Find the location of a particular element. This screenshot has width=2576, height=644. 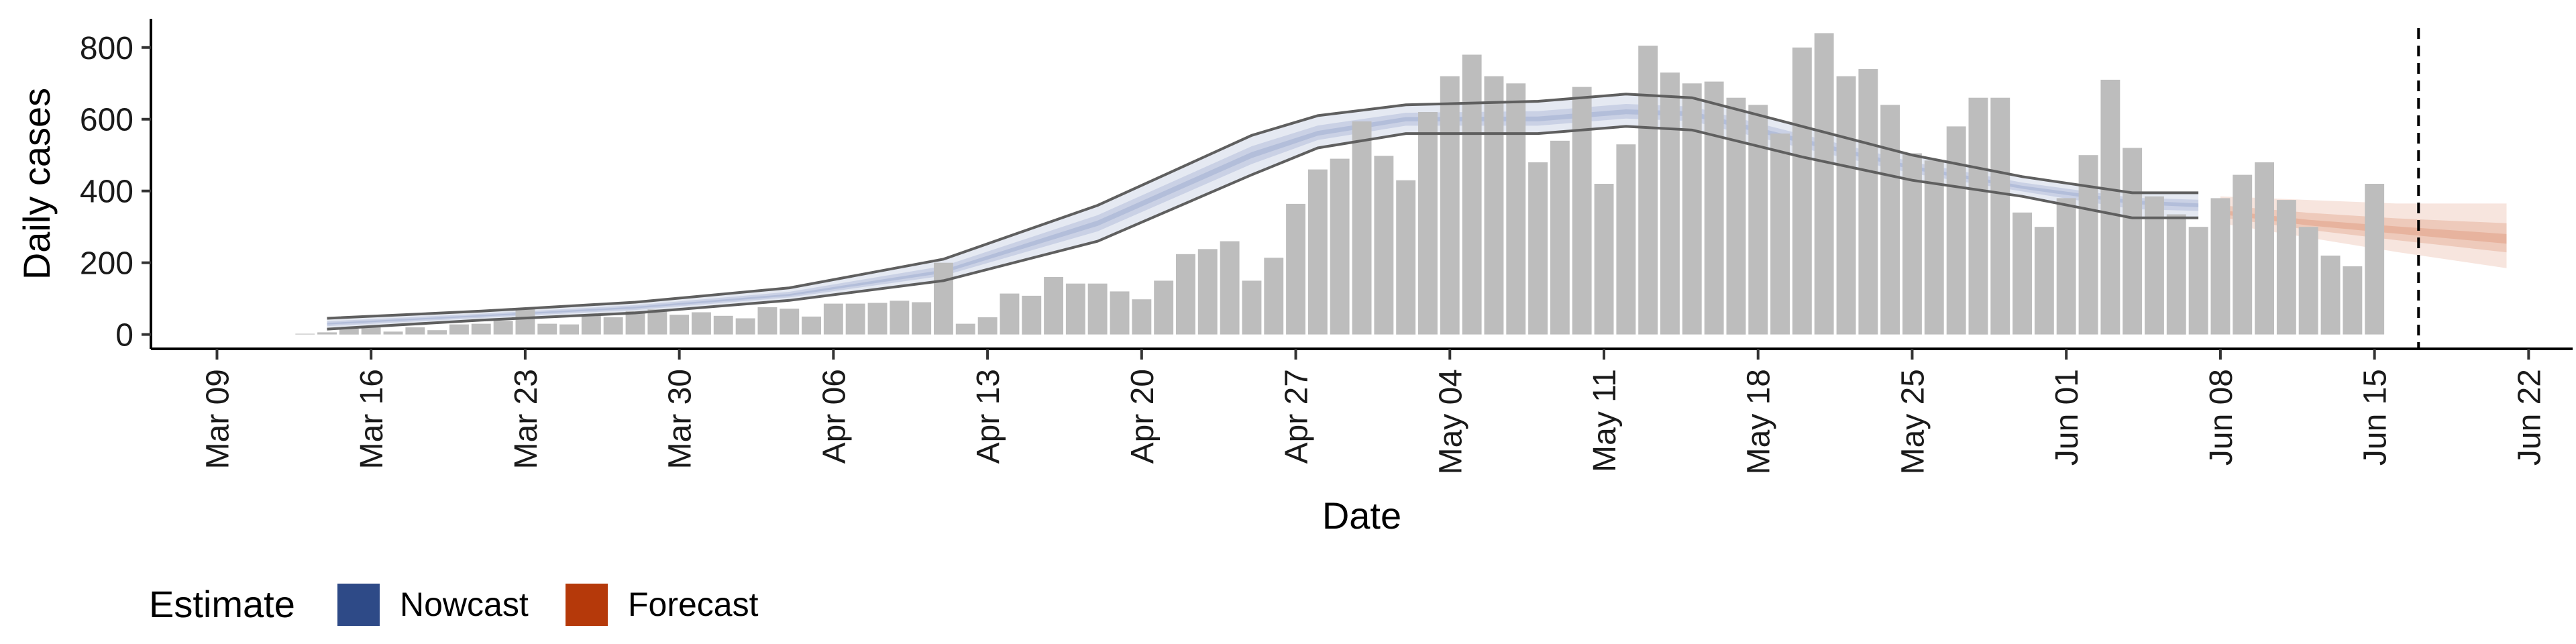

x-tick-label: Apr 27 is located at coordinates (1297, 416).